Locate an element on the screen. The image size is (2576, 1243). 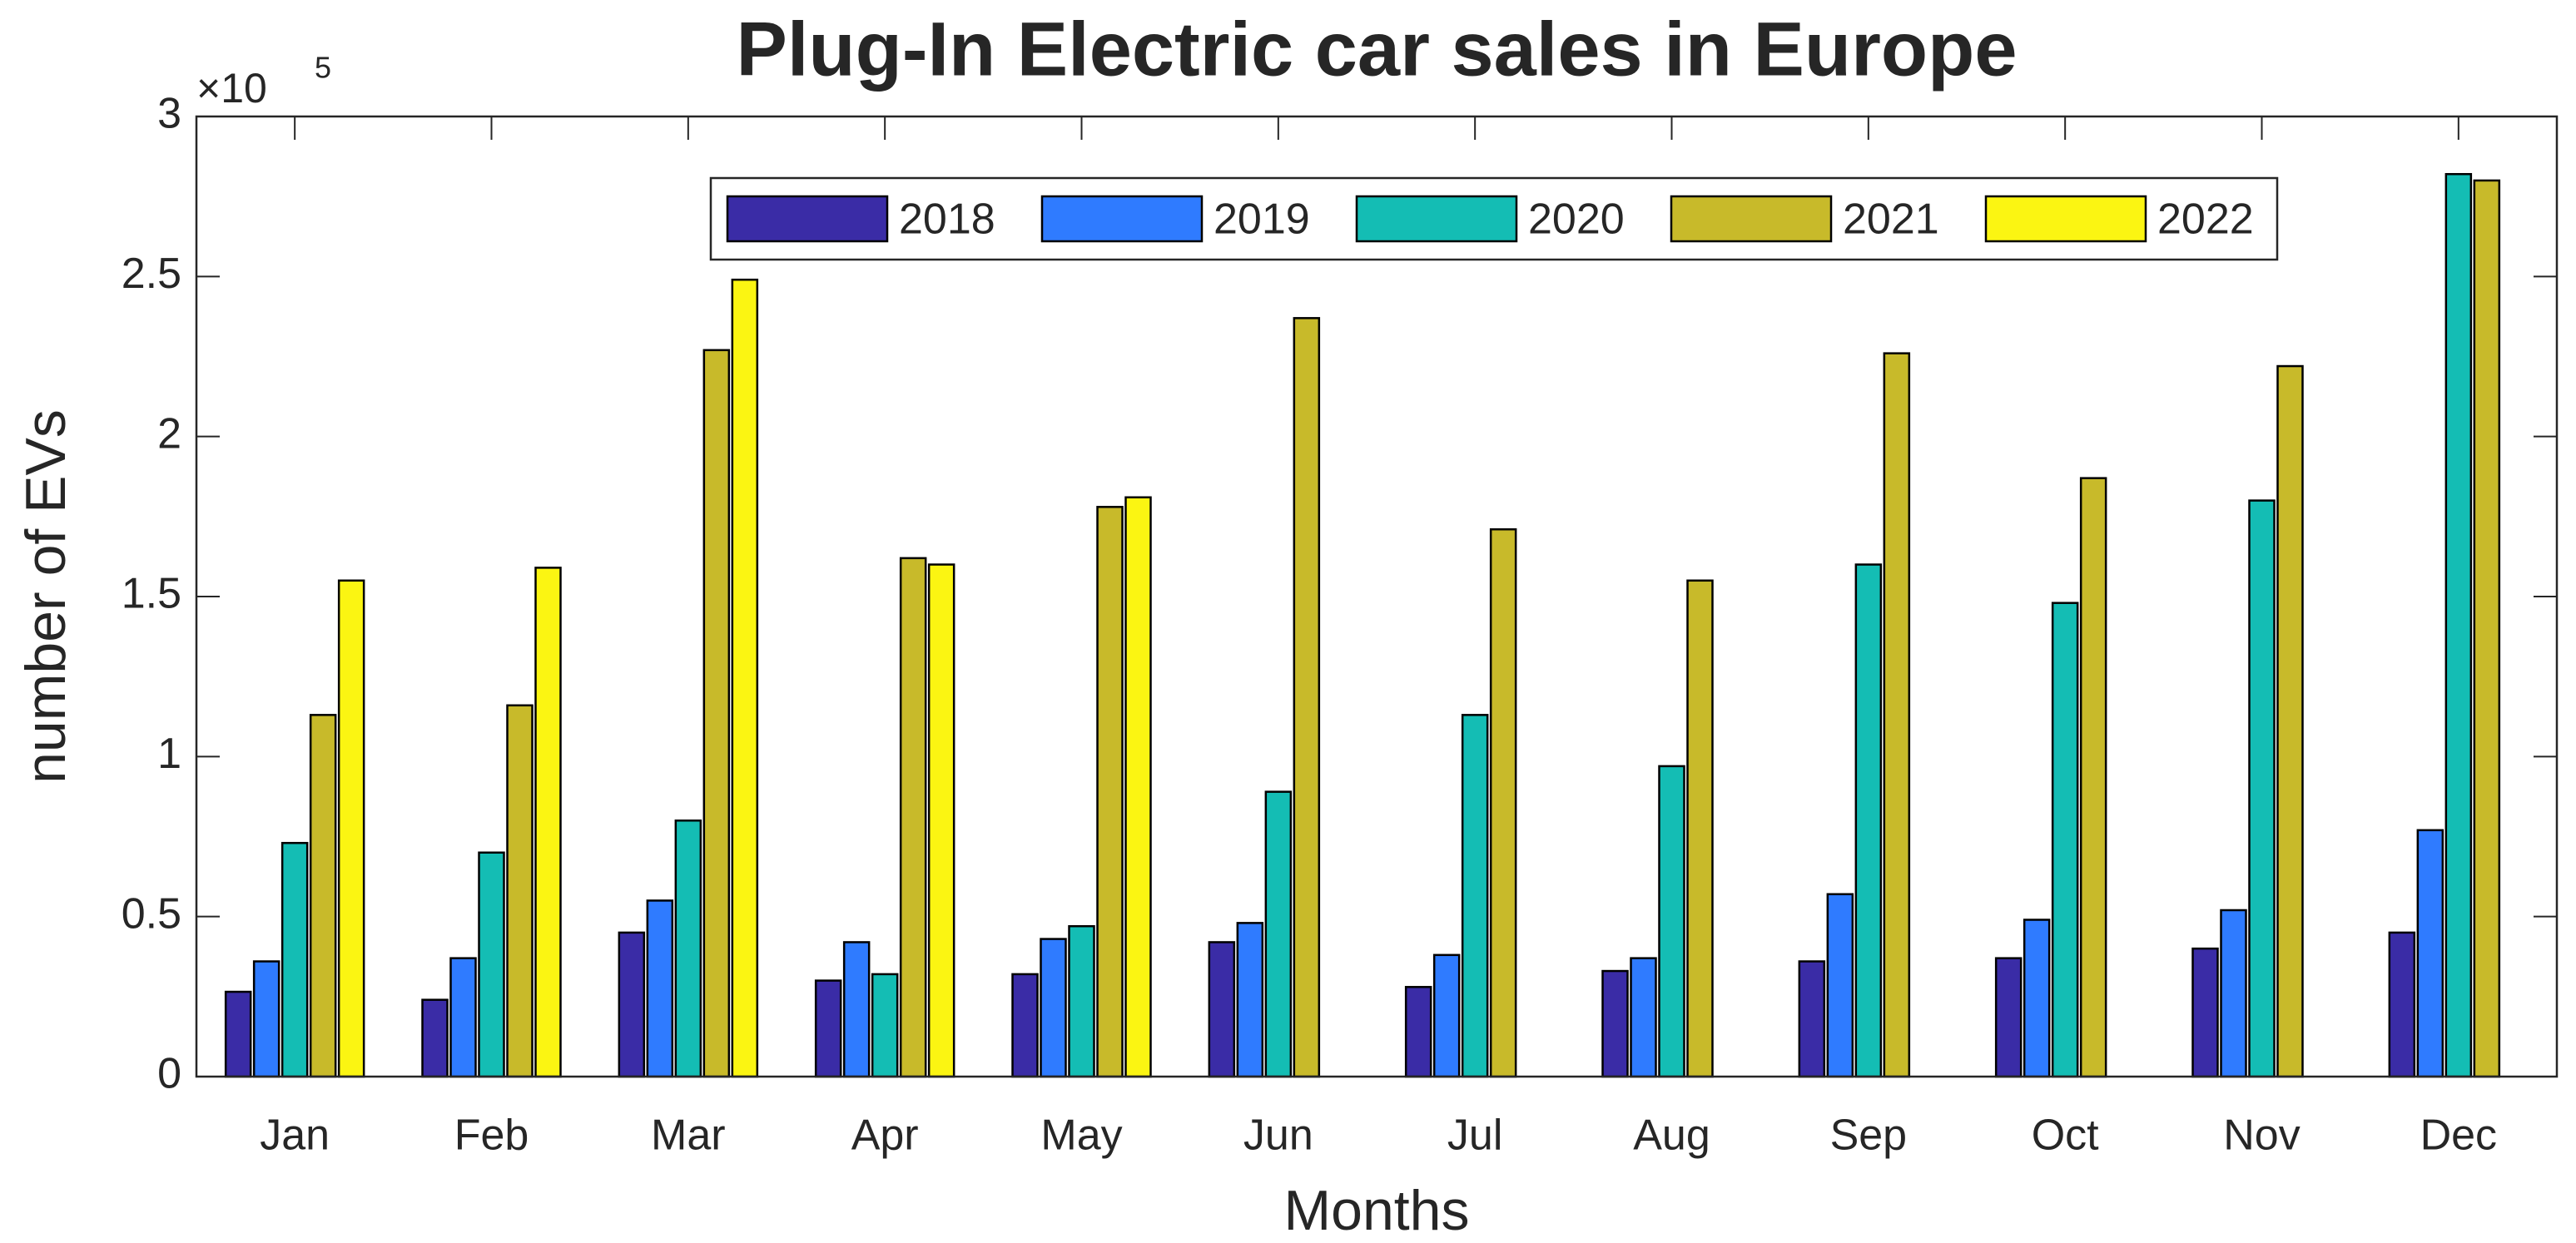
x-tick-label: Aug is located at coordinates (1671, 1136).